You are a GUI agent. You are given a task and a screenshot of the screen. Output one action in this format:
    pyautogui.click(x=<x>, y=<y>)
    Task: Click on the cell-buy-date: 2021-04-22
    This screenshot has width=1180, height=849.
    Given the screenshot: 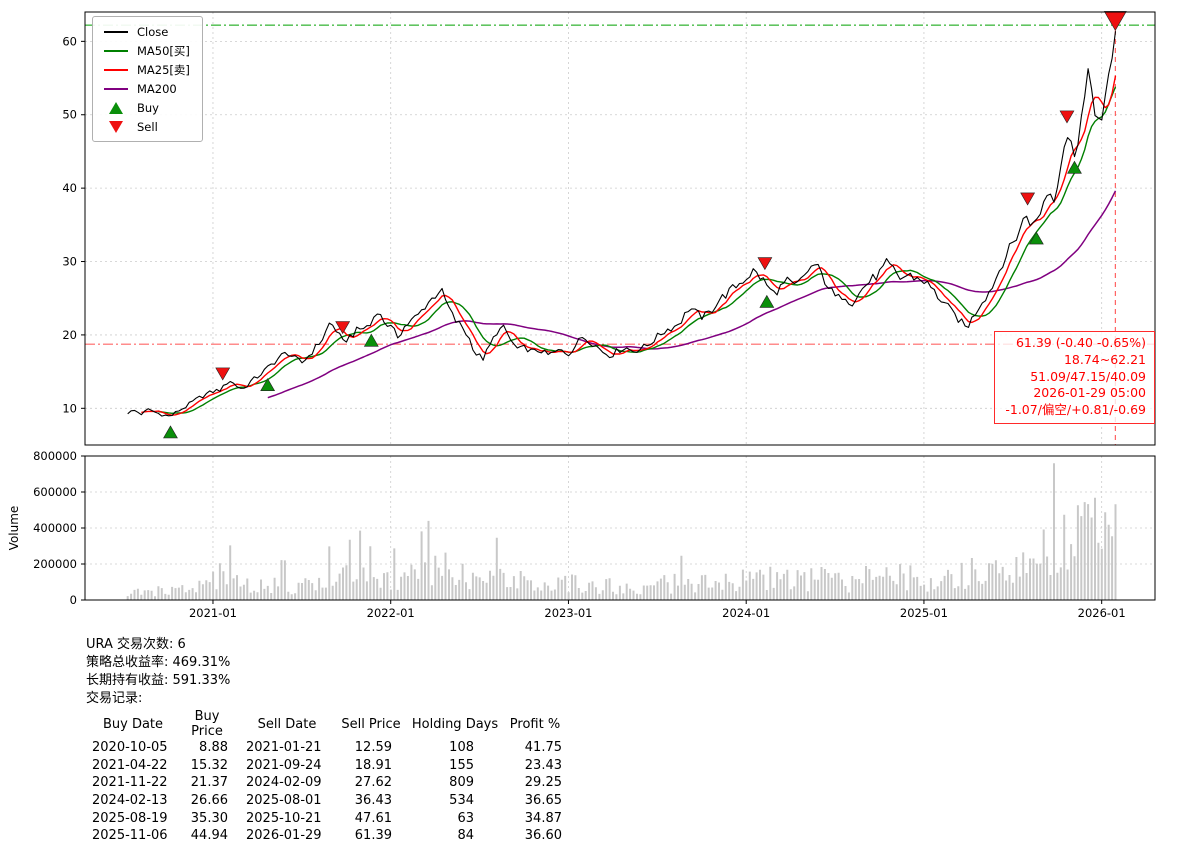 What is the action you would take?
    pyautogui.click(x=130, y=765)
    